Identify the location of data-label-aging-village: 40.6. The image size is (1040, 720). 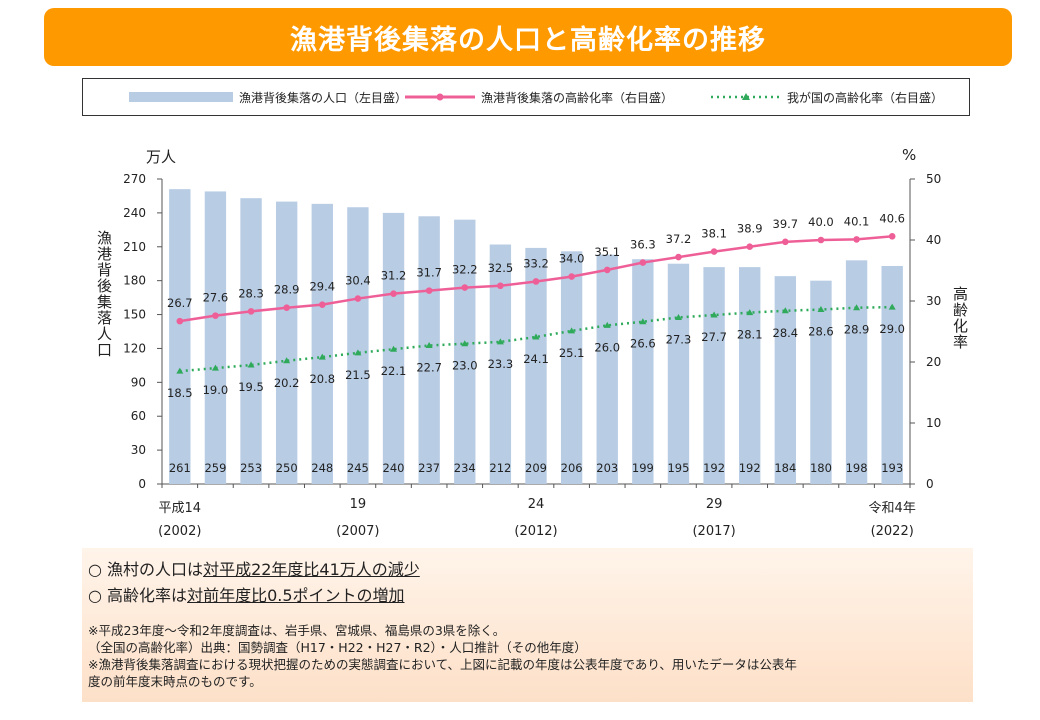
(892, 218).